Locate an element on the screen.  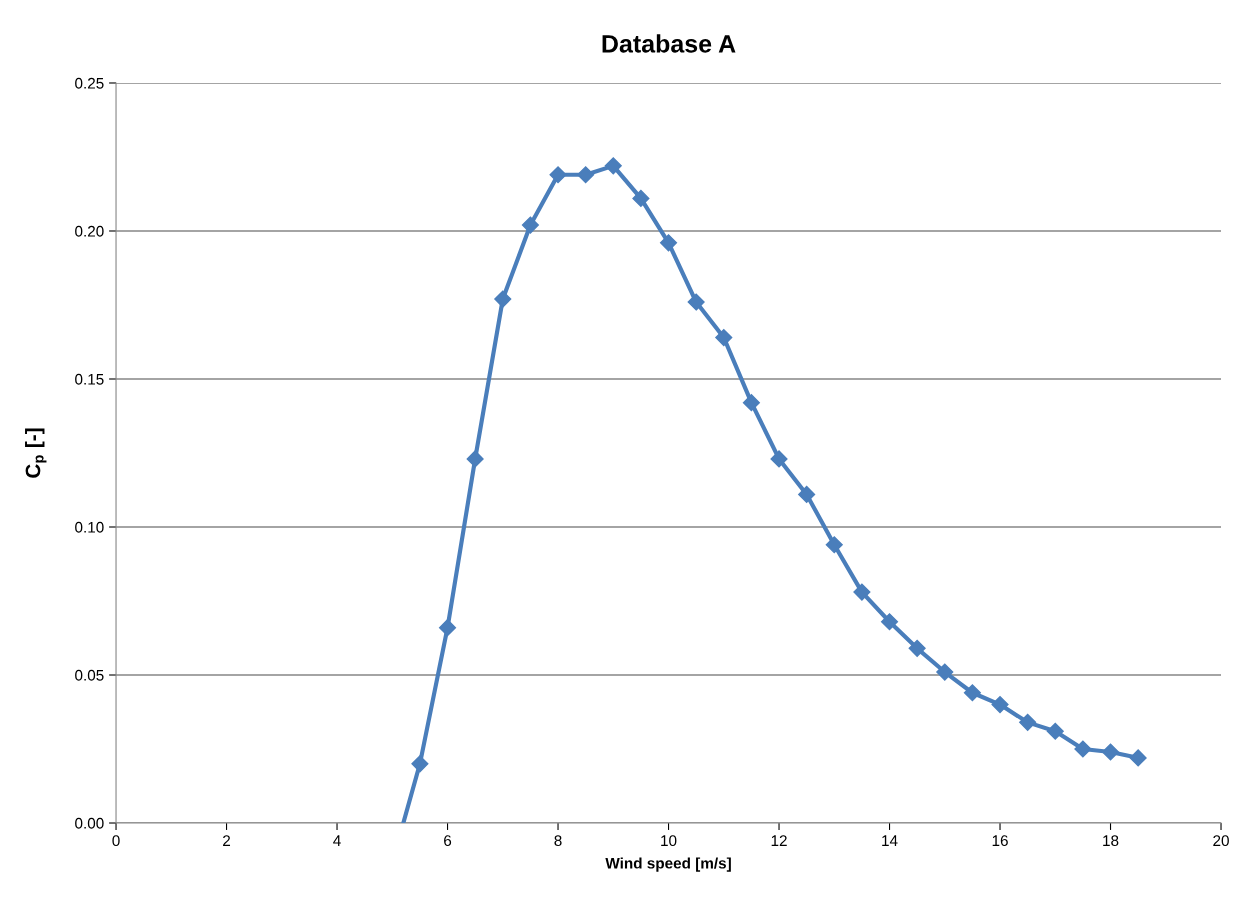
y-tick-label: 0.15 is located at coordinates (89, 379).